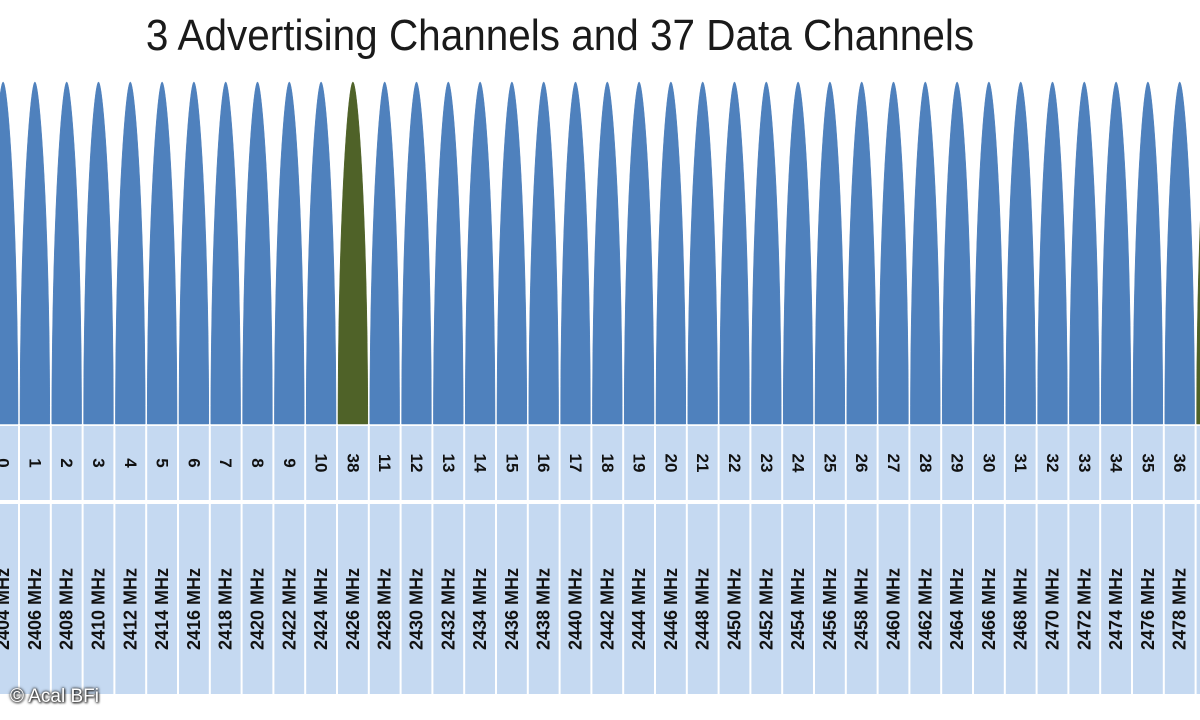  I want to click on channel-number-label: 24, so click(798, 463).